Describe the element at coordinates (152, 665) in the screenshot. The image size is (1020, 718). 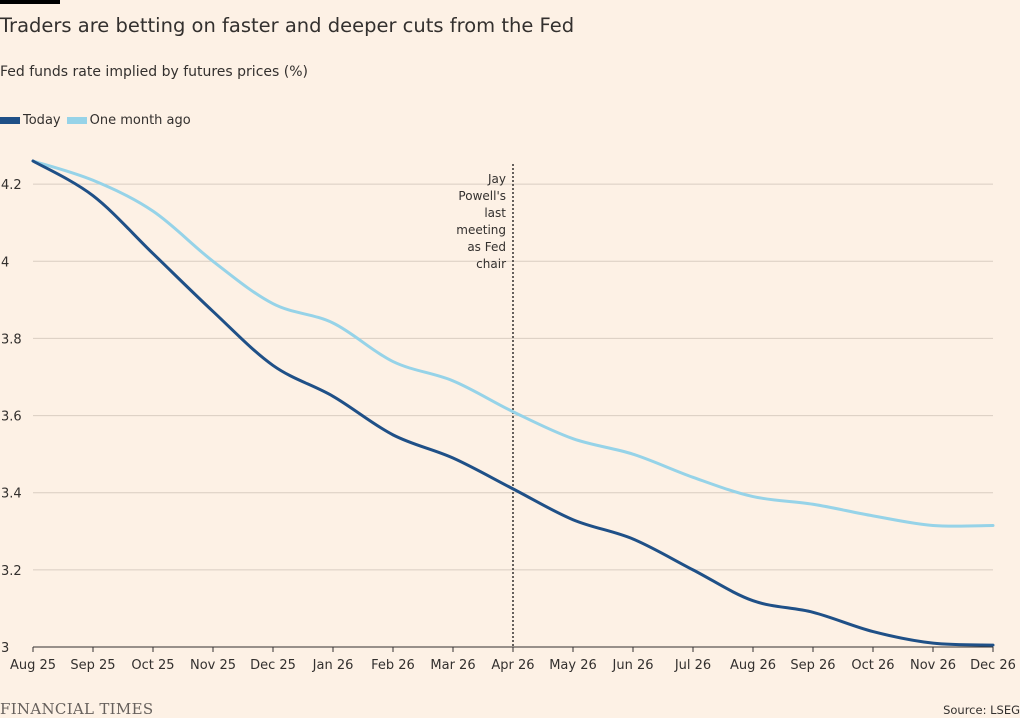
I see `x-tick-label: Oct 25` at that location.